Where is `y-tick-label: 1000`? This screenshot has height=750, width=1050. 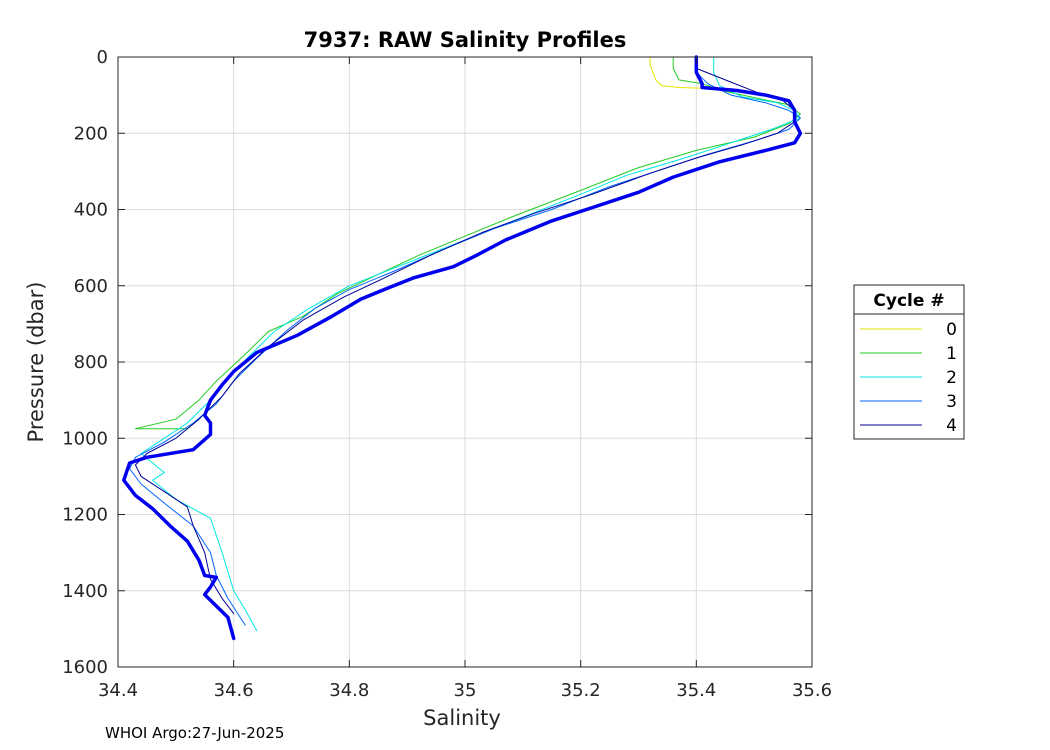 y-tick-label: 1000 is located at coordinates (85, 438).